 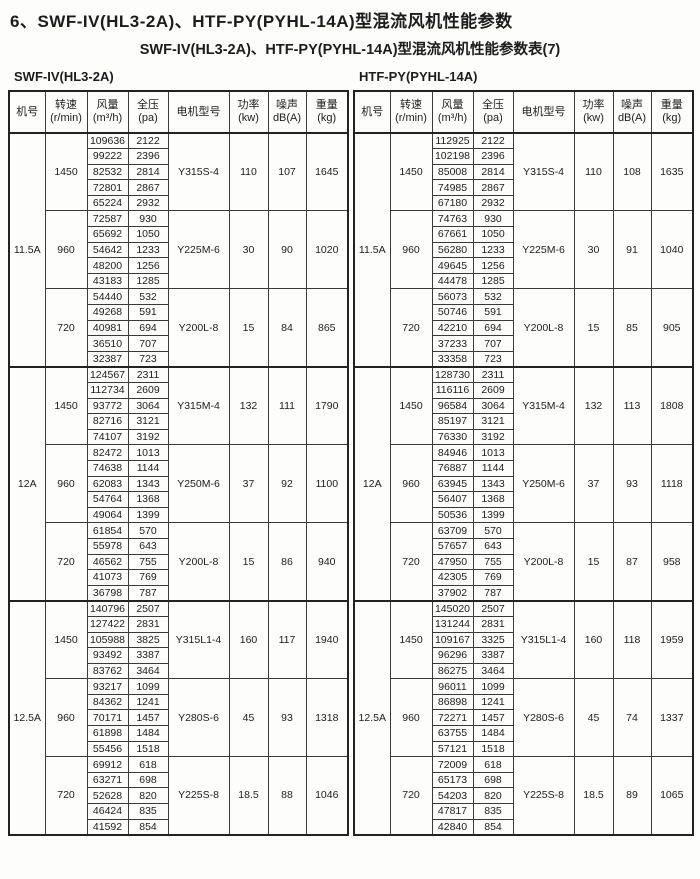 What do you see at coordinates (523, 172) in the screenshot?
I see `table-row: 85008 2814` at bounding box center [523, 172].